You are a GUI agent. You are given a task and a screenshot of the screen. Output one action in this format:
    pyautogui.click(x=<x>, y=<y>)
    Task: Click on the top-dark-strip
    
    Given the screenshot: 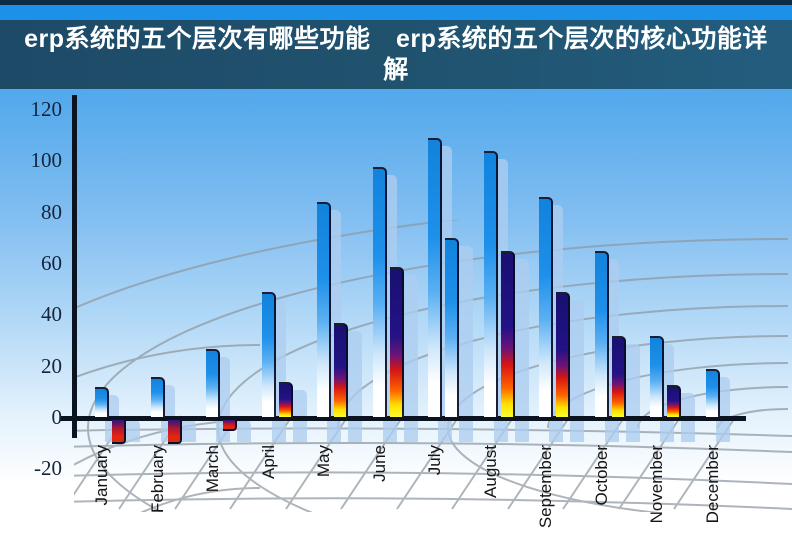 What is the action you would take?
    pyautogui.click(x=396, y=2)
    